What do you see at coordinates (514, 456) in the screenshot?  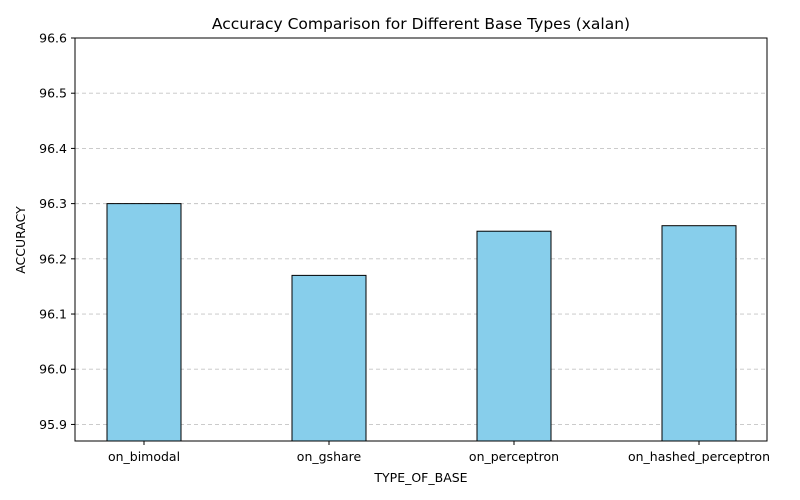 I see `x-tick-label: on_perceptron` at bounding box center [514, 456].